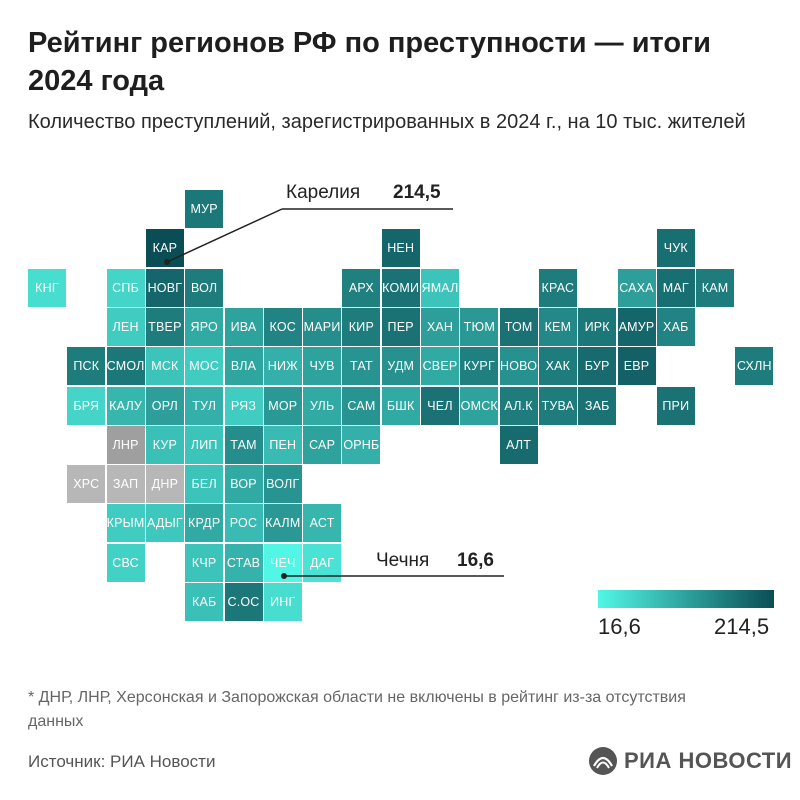 Image resolution: width=800 pixels, height=800 pixels. I want to click on region-tile: АЛ.К, so click(518, 405).